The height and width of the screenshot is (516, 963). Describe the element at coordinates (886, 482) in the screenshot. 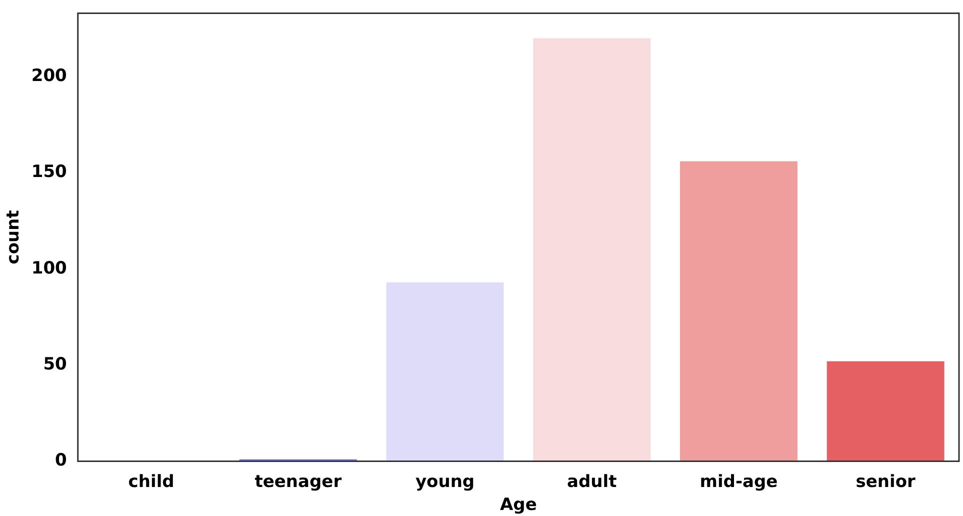

I see `x-tick-label: senior` at that location.